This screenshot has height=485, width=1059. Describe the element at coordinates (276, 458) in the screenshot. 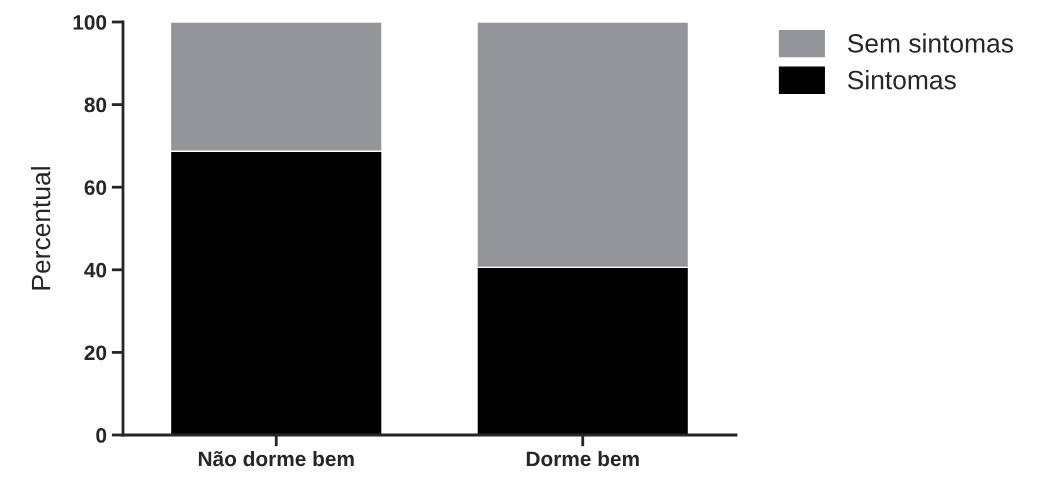

I see `x-tick-label: Não dorme bem` at that location.